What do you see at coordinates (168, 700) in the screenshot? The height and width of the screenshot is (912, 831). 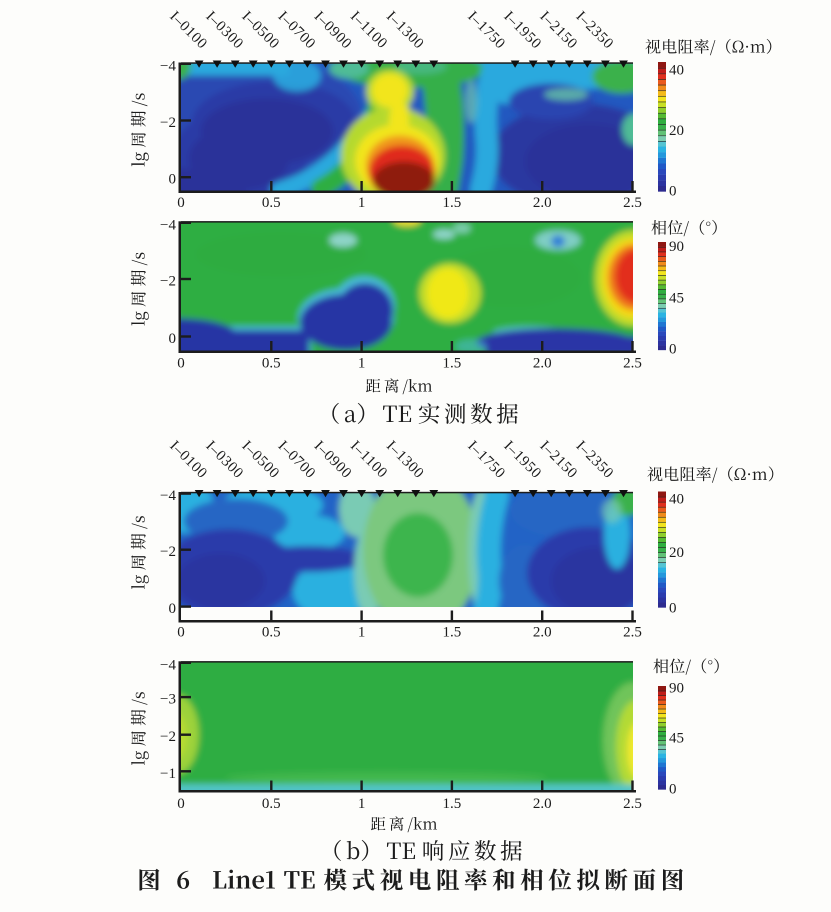 I see `svg-text: −3` at bounding box center [168, 700].